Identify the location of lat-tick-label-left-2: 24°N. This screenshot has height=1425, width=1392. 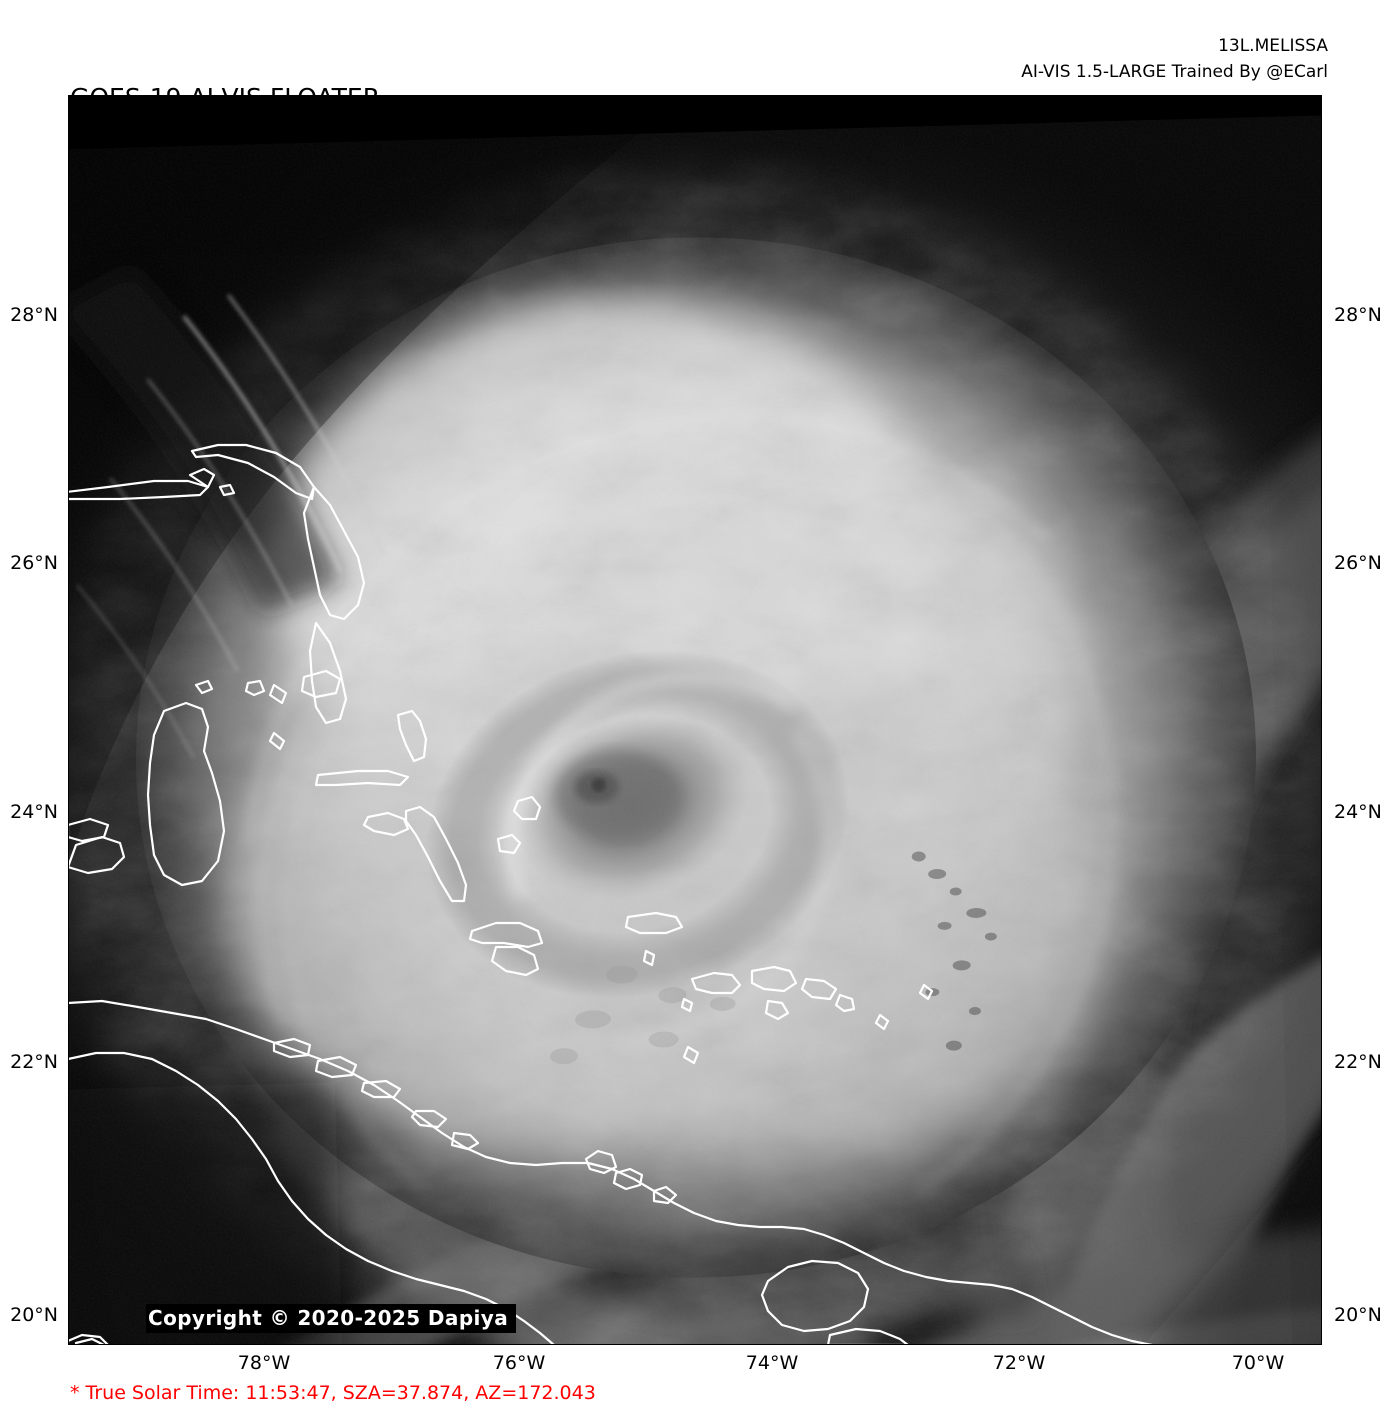
(34, 812).